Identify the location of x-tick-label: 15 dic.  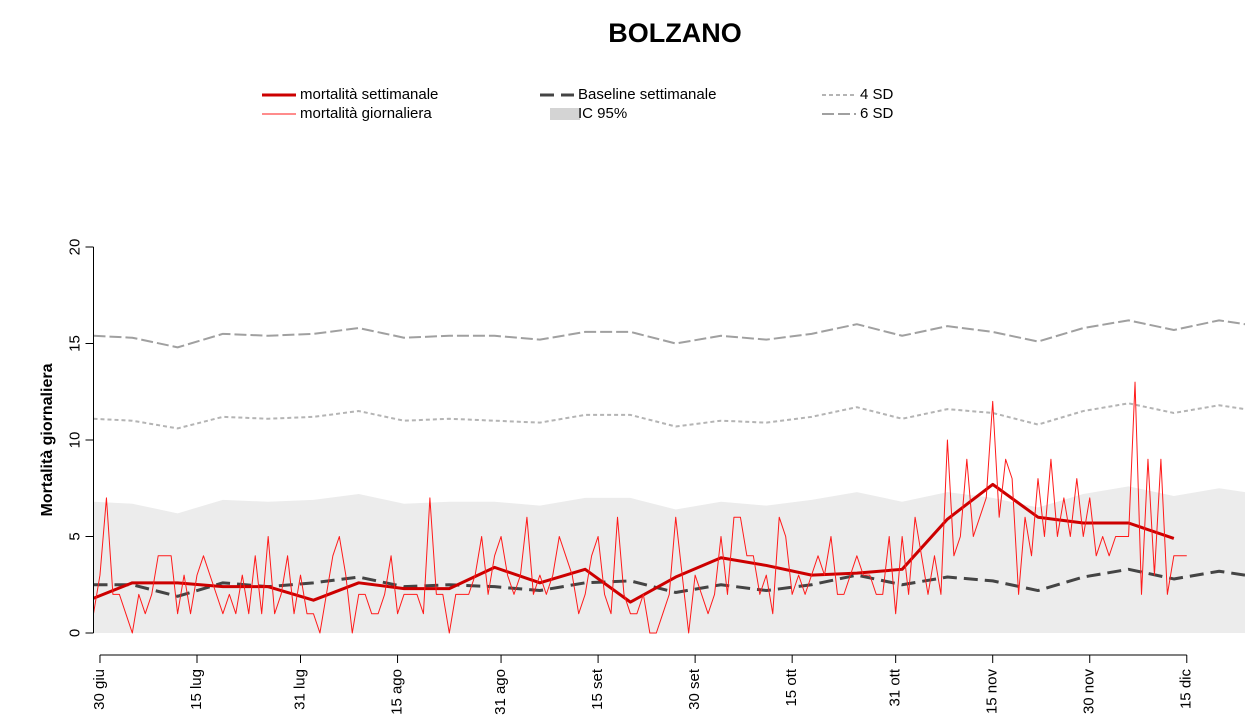
(1186, 689).